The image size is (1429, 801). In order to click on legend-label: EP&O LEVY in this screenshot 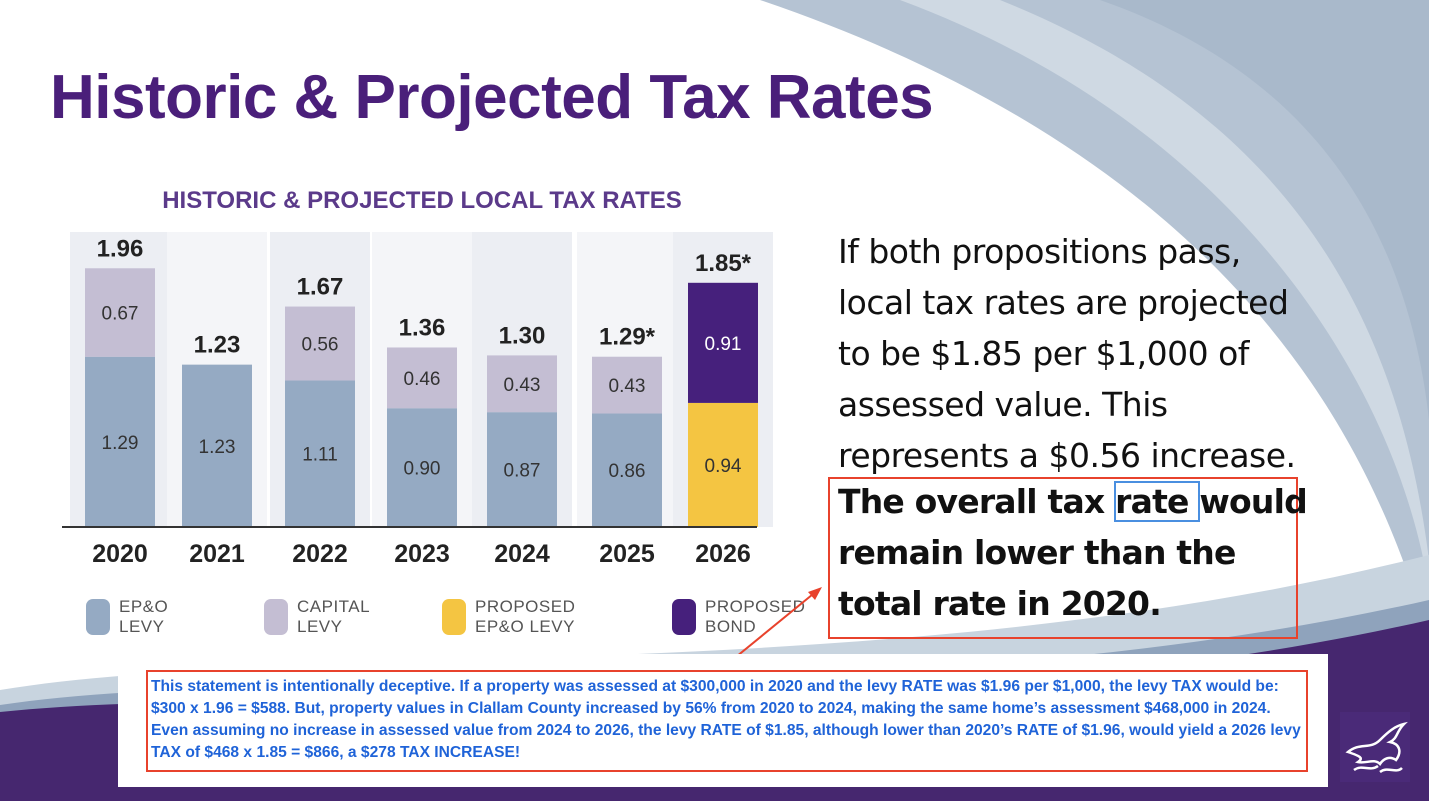, I will do `click(144, 616)`.